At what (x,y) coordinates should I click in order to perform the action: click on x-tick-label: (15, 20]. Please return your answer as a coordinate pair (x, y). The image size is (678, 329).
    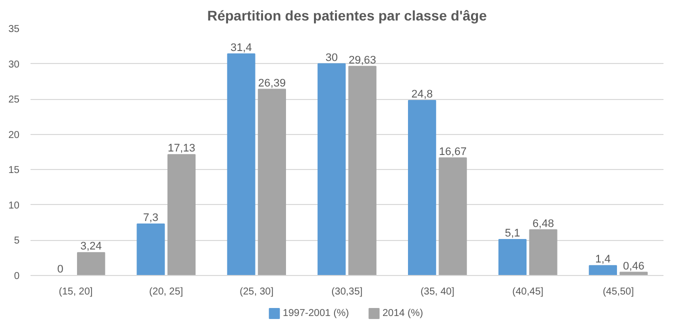
    Looking at the image, I should click on (75, 292).